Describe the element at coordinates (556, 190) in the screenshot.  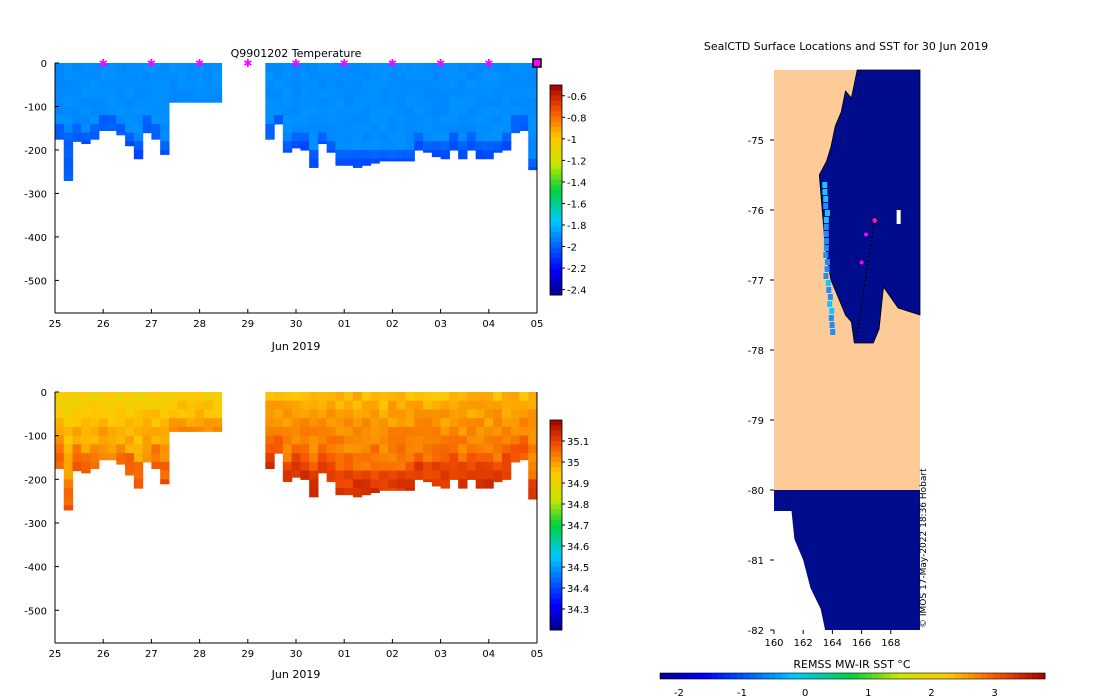
I see `temperature-colorbar-frame` at that location.